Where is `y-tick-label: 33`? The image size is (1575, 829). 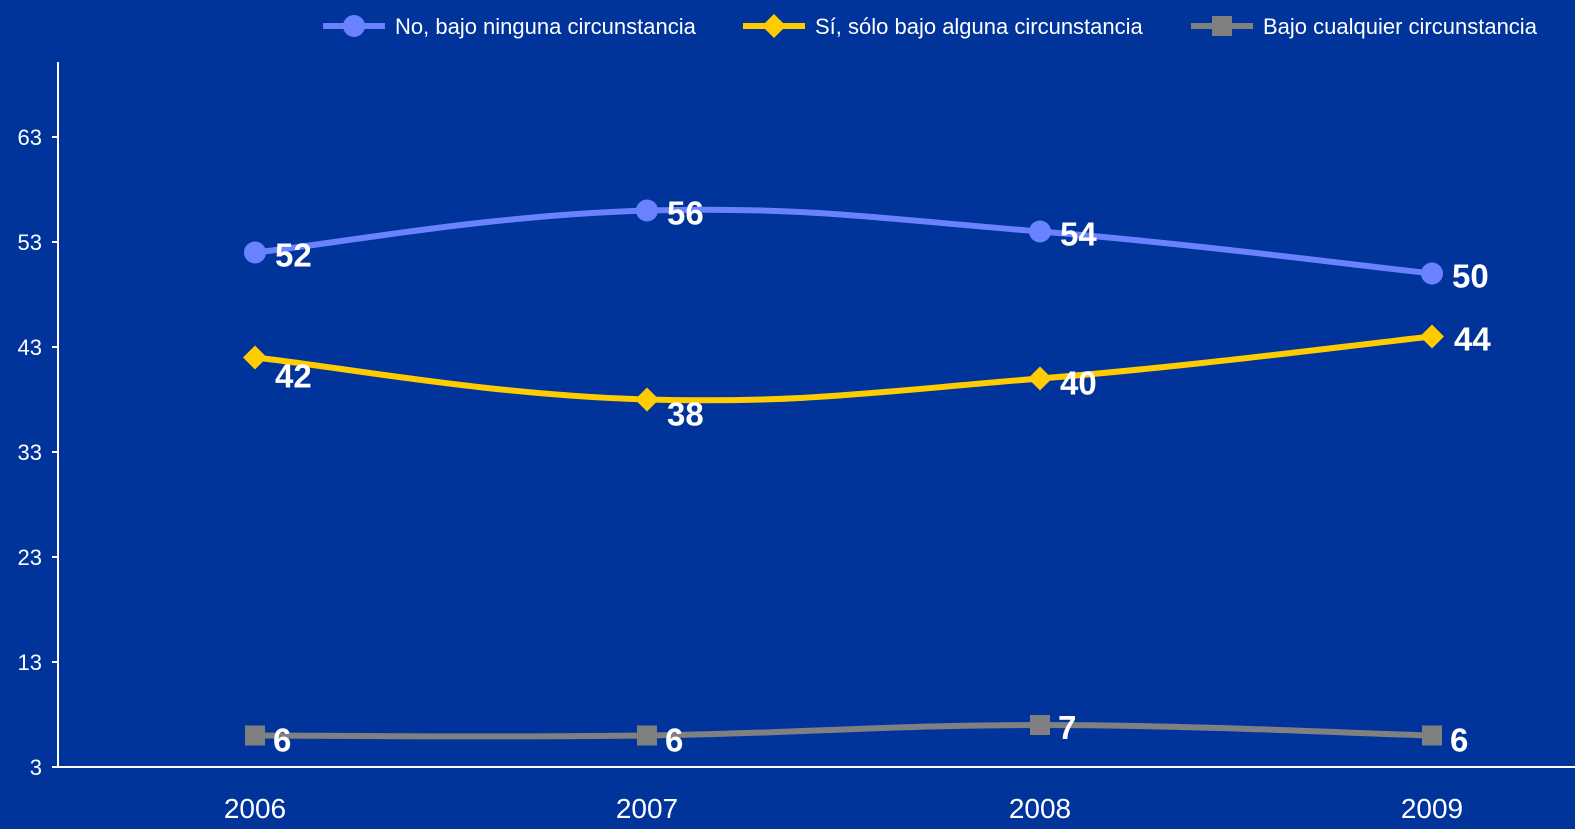
y-tick-label: 33 is located at coordinates (30, 452).